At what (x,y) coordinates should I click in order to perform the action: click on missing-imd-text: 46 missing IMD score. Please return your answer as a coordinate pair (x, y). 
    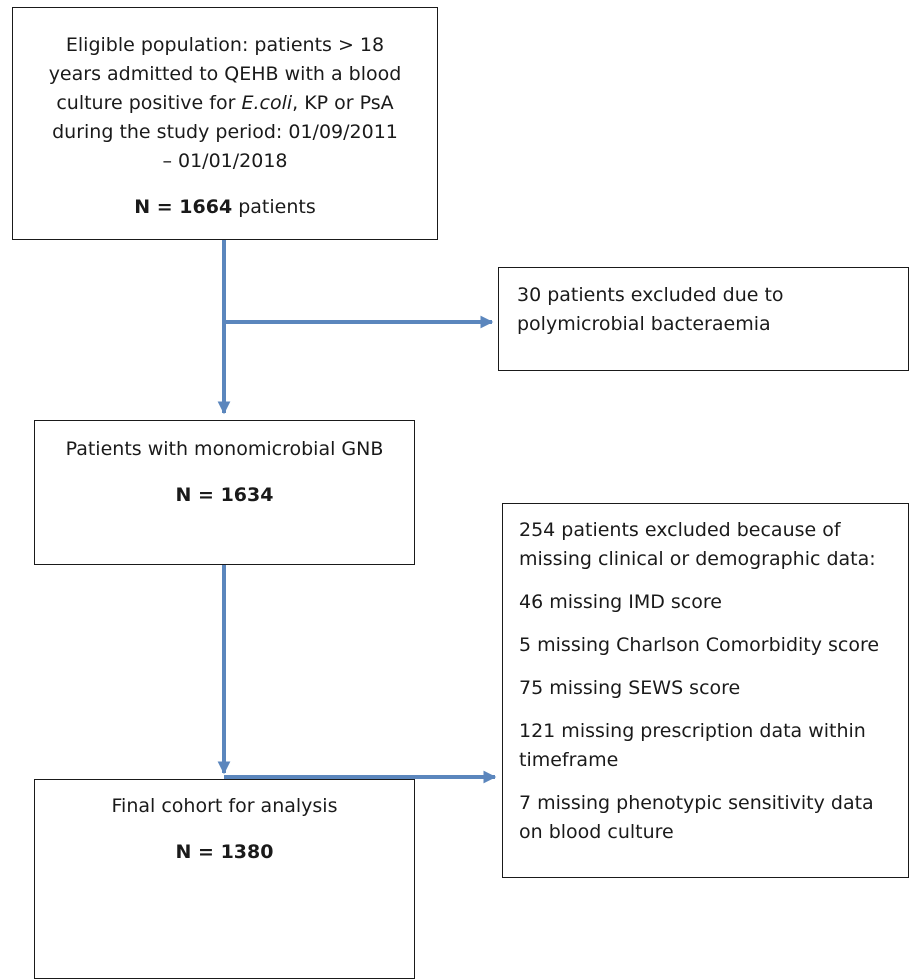
    Looking at the image, I should click on (620, 602).